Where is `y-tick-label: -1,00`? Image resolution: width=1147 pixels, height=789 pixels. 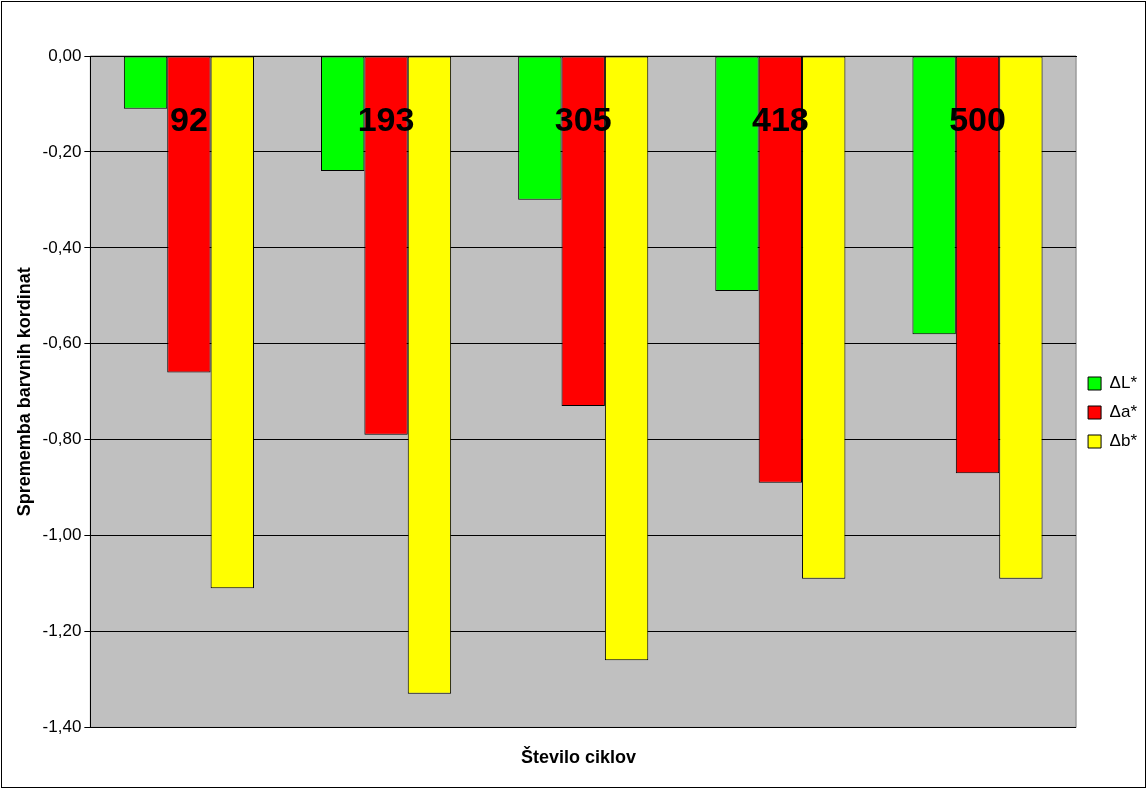
y-tick-label: -1,00 is located at coordinates (62, 535).